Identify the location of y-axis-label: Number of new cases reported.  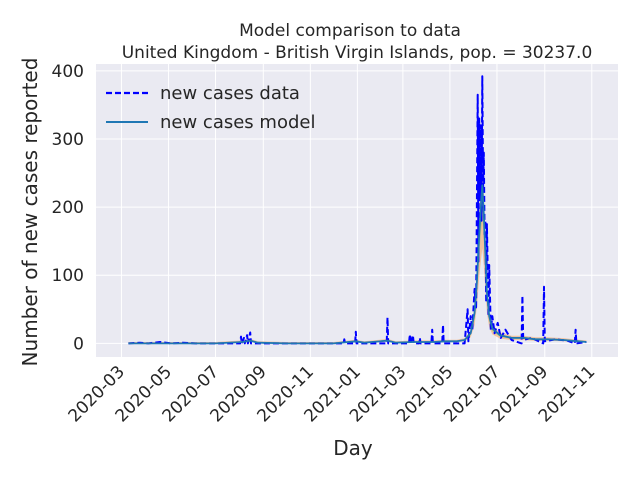
(30, 212).